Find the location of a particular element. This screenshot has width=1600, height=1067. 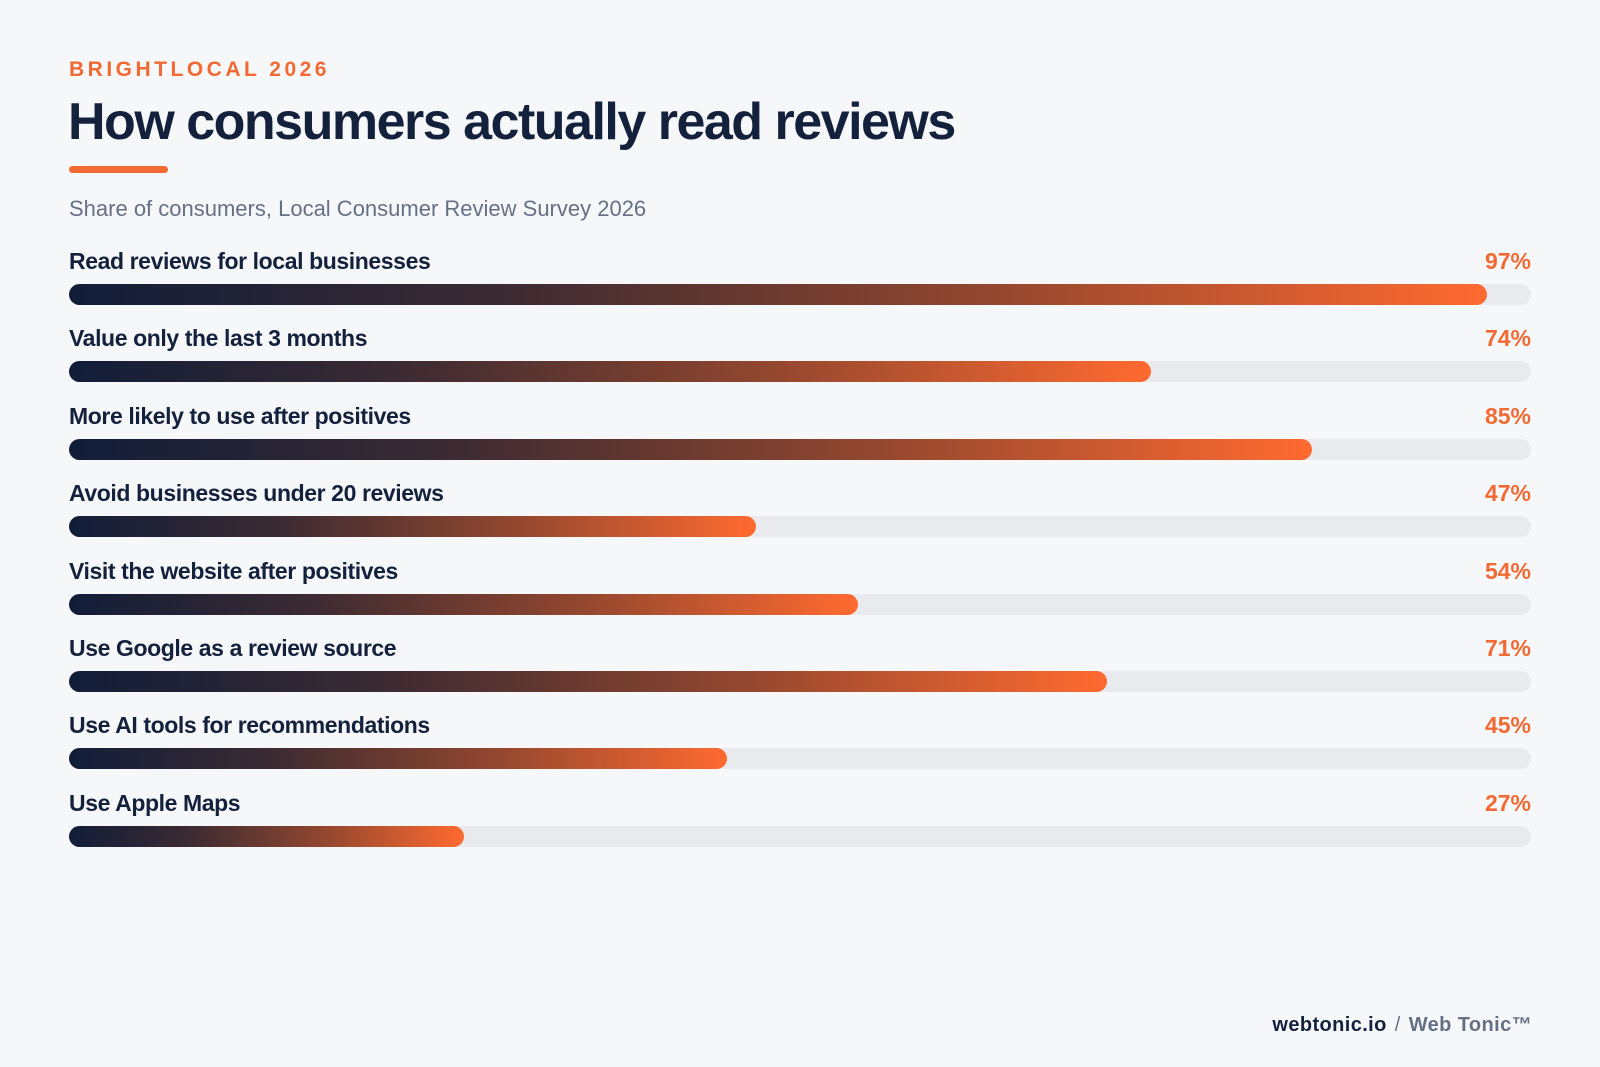

eyebrow-label: BRIGHTLOCAL 2026 is located at coordinates (199, 69).